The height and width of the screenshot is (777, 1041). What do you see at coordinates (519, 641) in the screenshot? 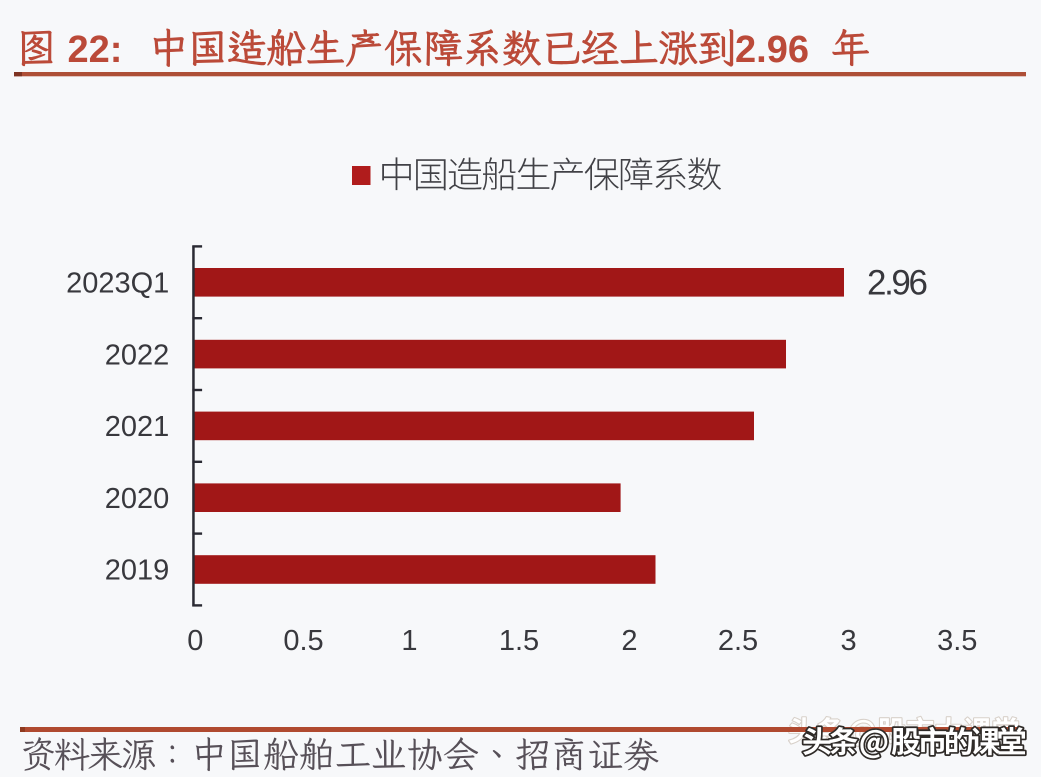
I see `svg-text: 1.5` at bounding box center [519, 641].